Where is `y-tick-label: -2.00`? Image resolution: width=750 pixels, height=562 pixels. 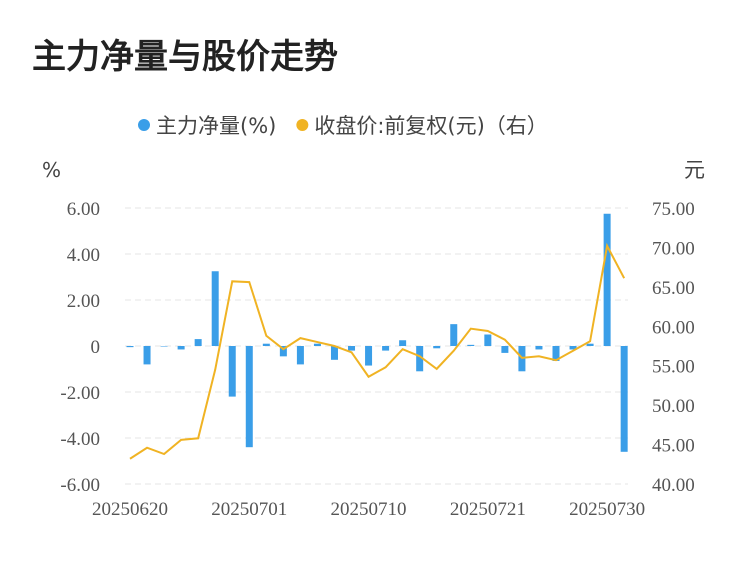
y-tick-label: -2.00 is located at coordinates (80, 393).